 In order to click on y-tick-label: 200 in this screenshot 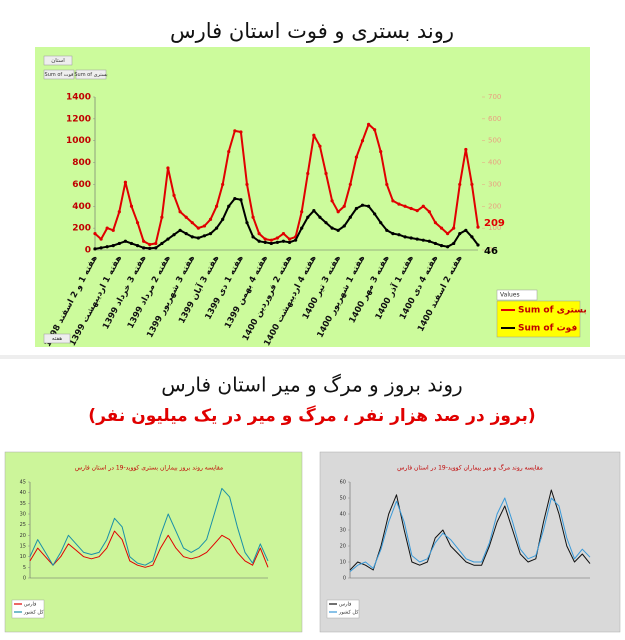, I will do `click(81, 229)`.